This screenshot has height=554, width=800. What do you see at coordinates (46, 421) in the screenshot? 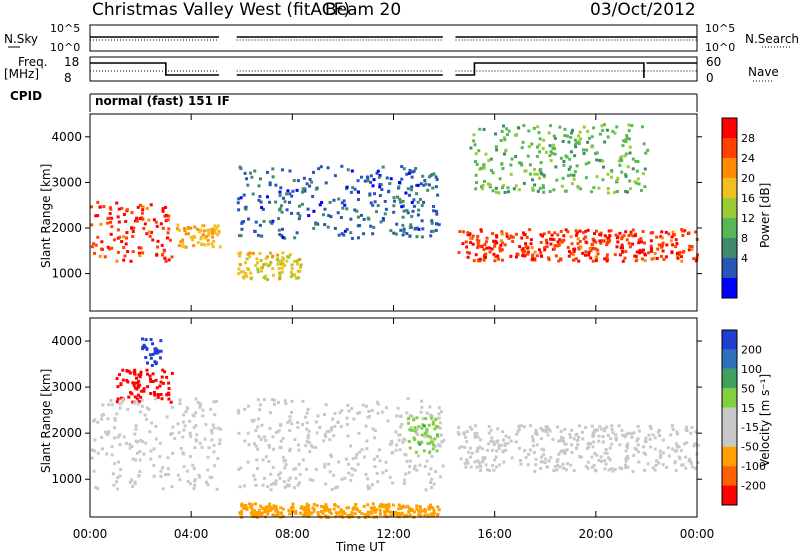
I see `velocity-ylabel: Slant Range [km]` at bounding box center [46, 421].